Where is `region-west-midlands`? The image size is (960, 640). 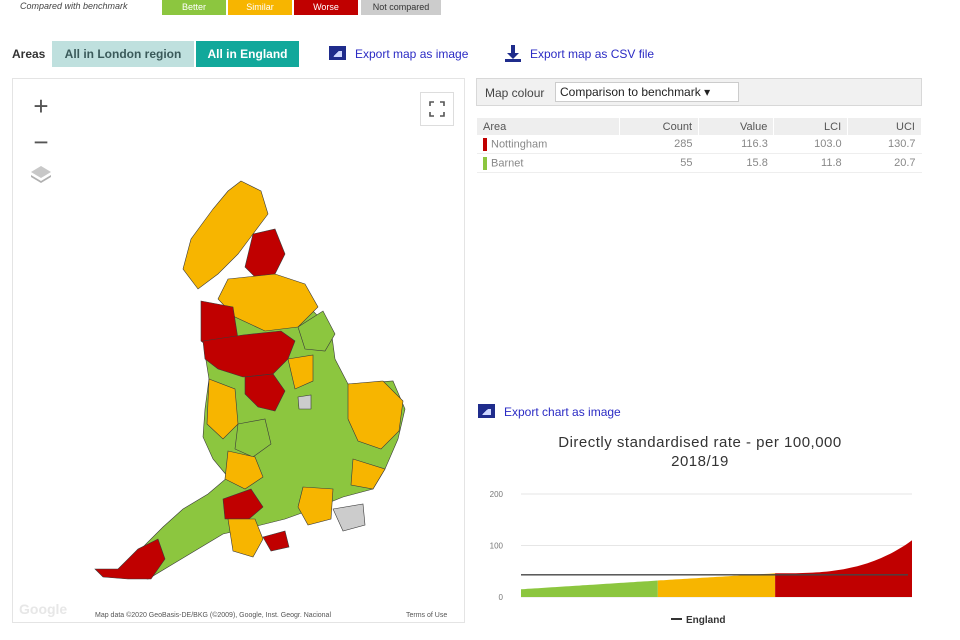 region-west-midlands is located at coordinates (253, 438).